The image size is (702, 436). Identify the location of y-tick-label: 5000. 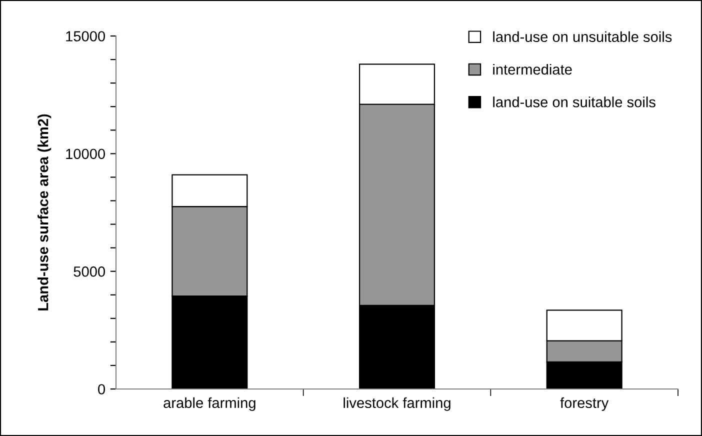
(90, 271).